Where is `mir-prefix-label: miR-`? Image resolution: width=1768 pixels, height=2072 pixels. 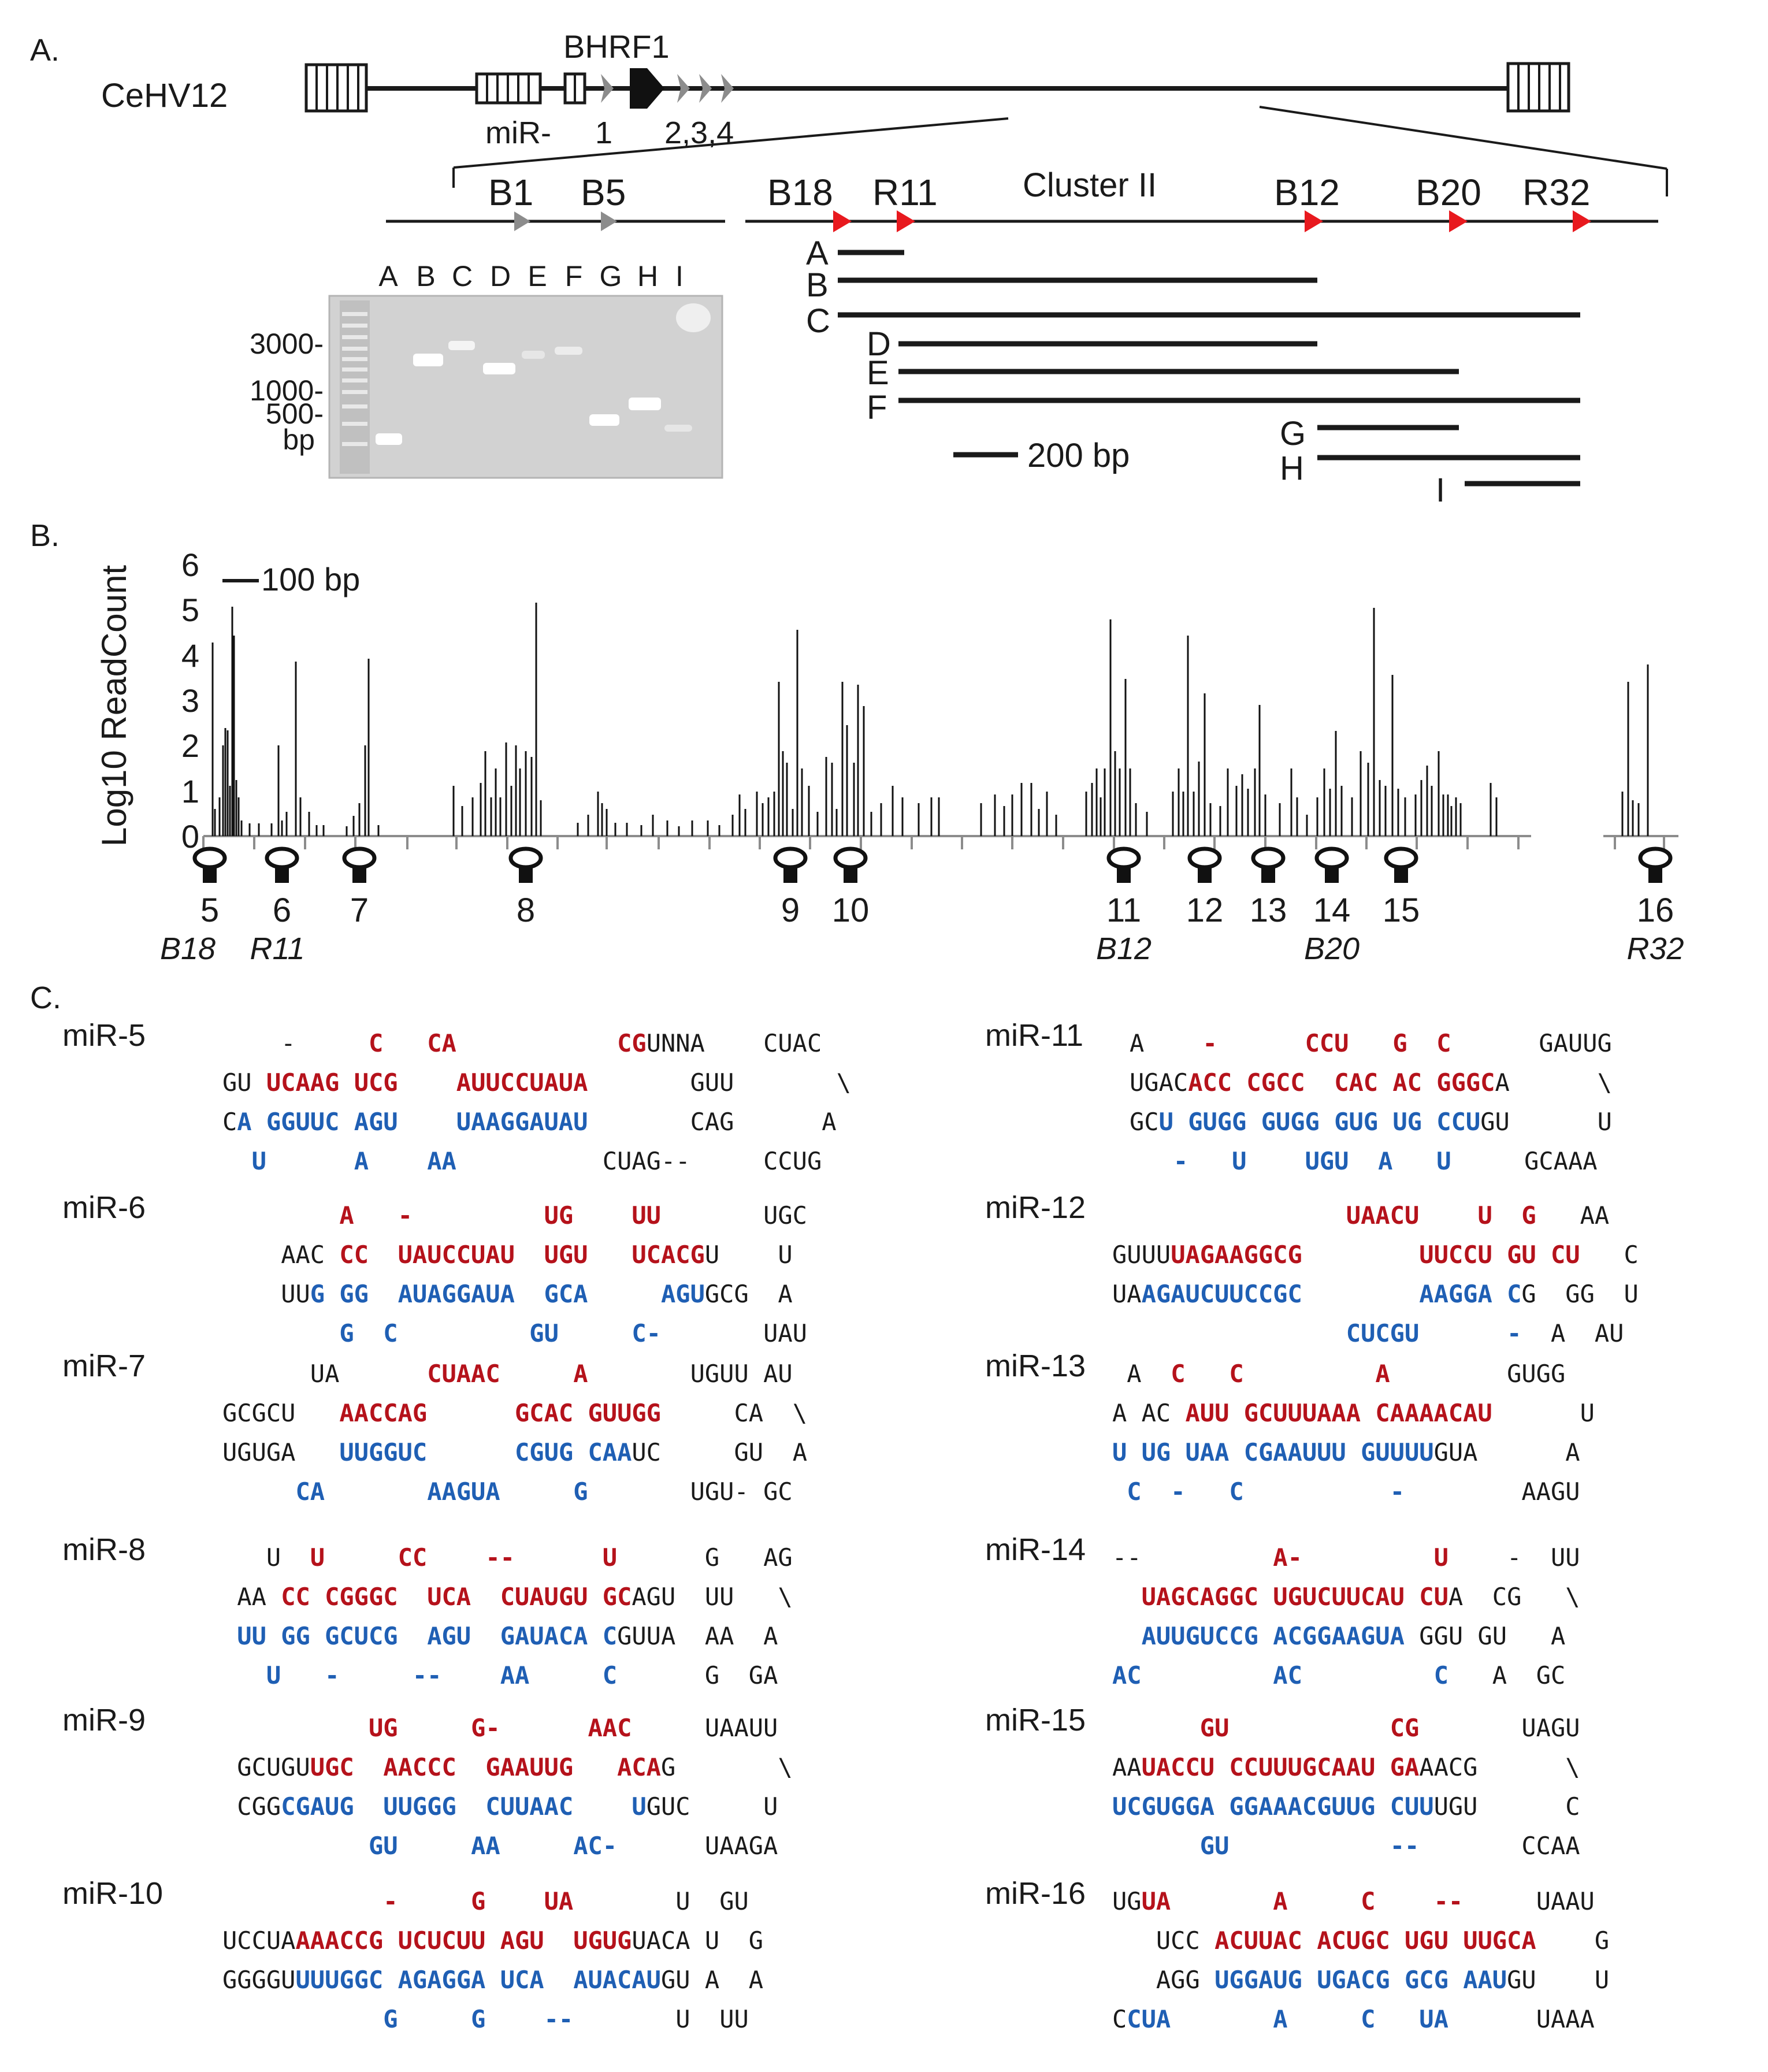 mir-prefix-label: miR- is located at coordinates (518, 133).